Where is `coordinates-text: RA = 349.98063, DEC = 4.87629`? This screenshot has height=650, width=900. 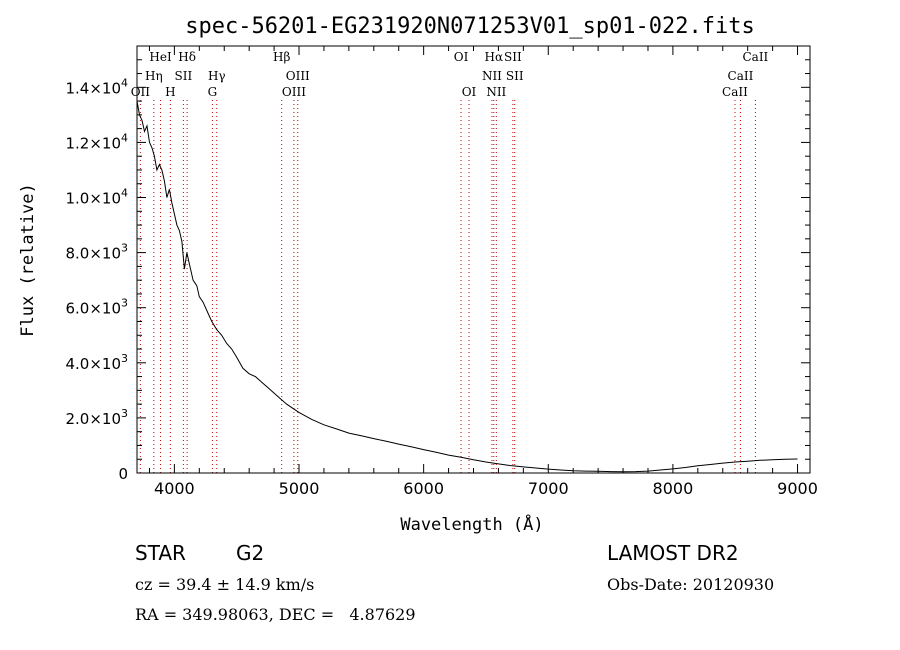
coordinates-text: RA = 349.98063, DEC = 4.87629 is located at coordinates (275, 614).